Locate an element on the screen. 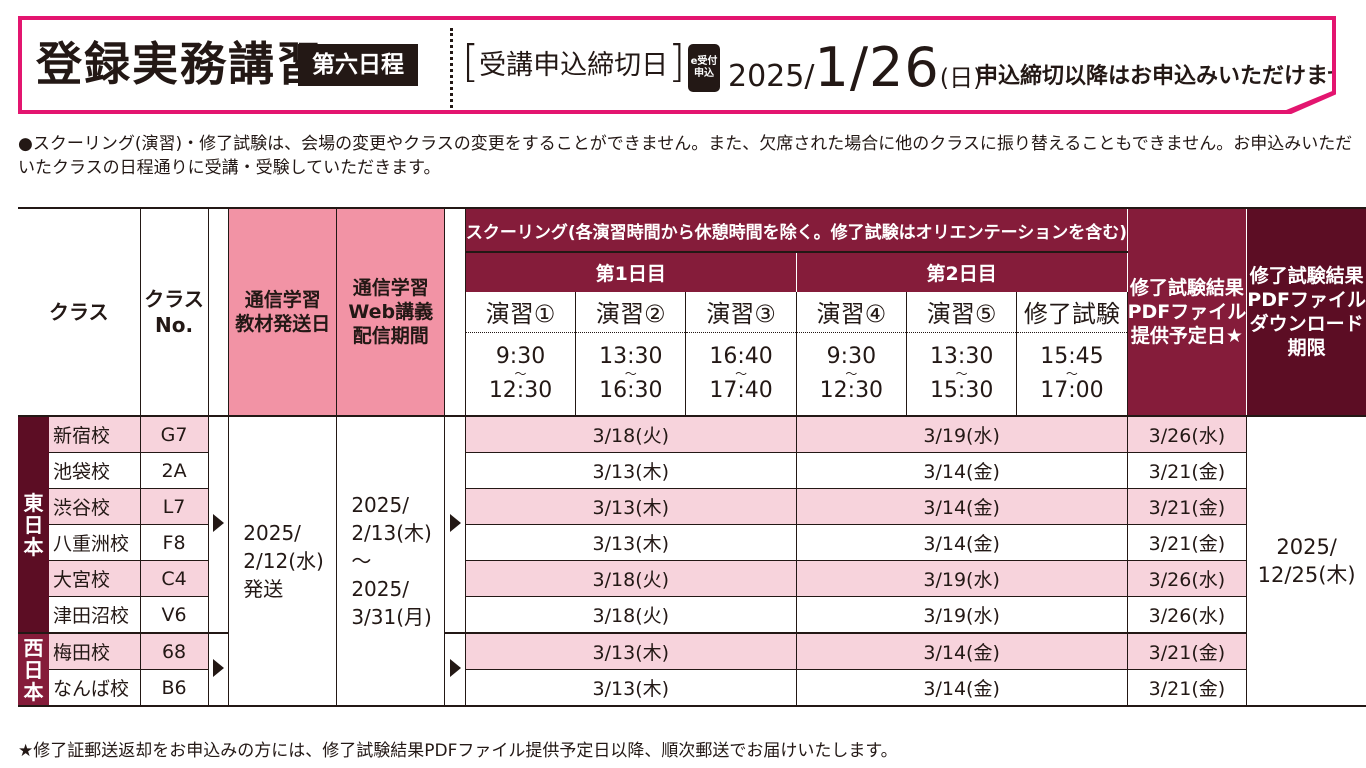 Image resolution: width=1366 pixels, height=768 pixels. table-row: 池袋校 2A 3/13(木) 3/14(金) 3/21(金) is located at coordinates (692, 470).